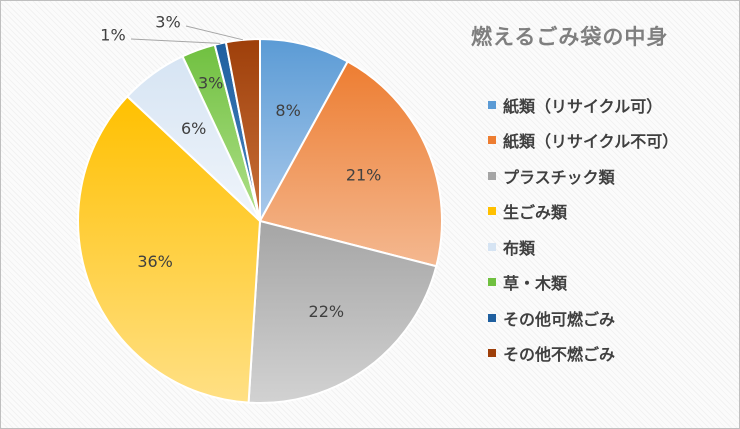 This screenshot has height=429, width=740. Describe the element at coordinates (167, 22) in the screenshot. I see `data-label-8: 3%` at that location.